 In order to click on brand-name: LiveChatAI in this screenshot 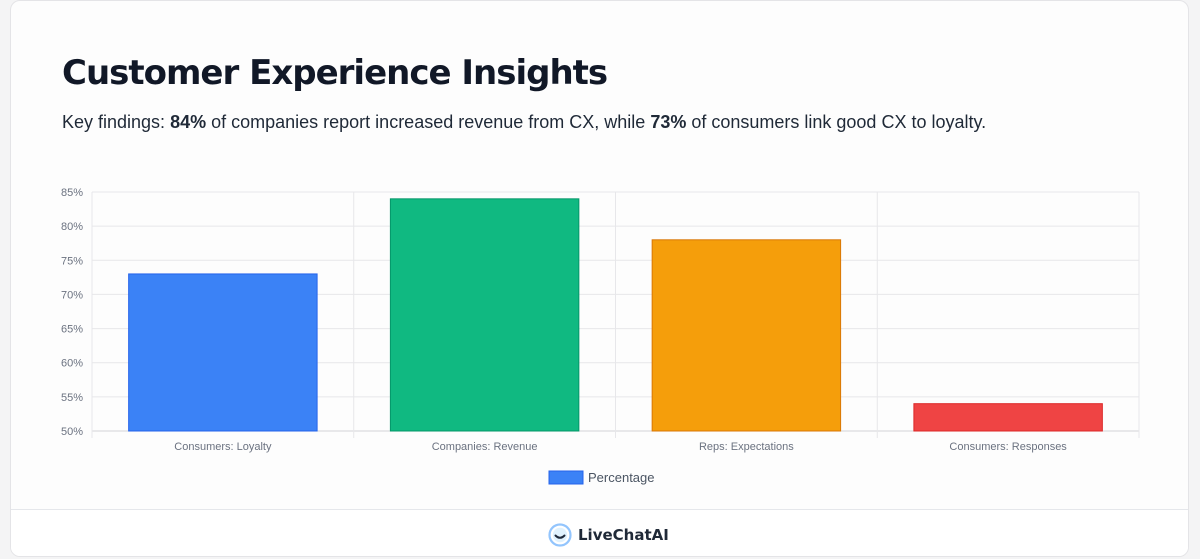, I will do `click(623, 535)`.